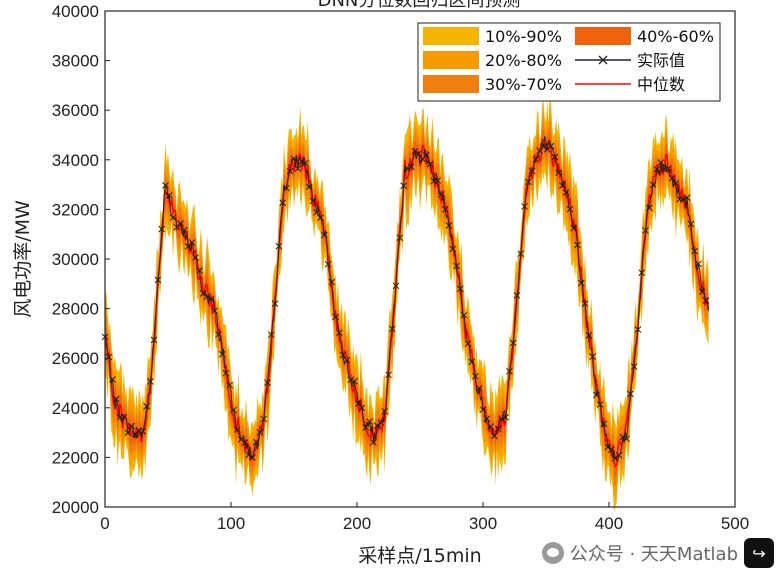 The width and height of the screenshot is (782, 578). Describe the element at coordinates (75, 110) in the screenshot. I see `y-tick-label: 36000` at that location.